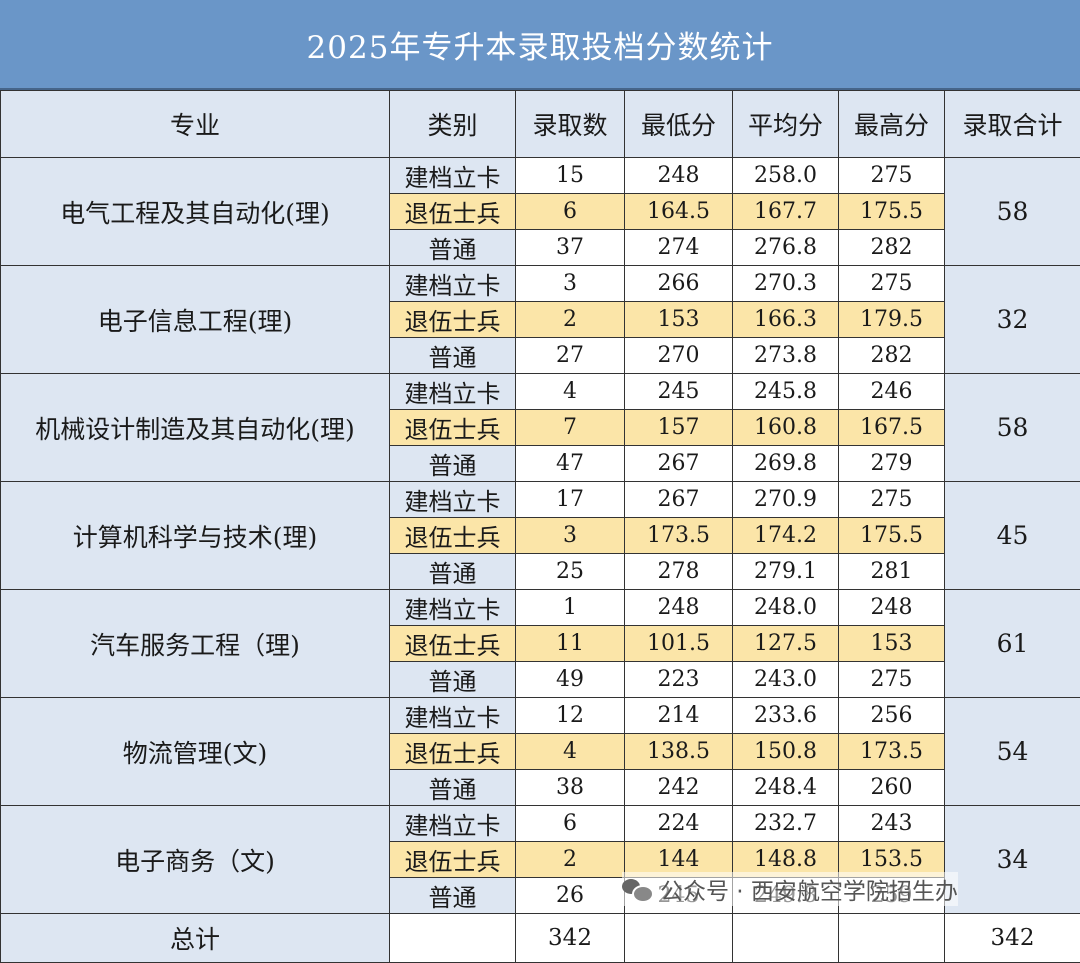  I want to click on max-score-cell: 243, so click(892, 824).